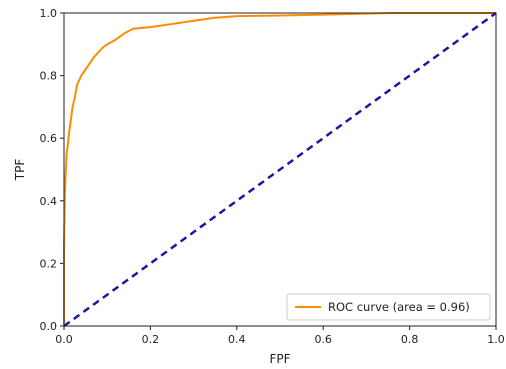 The image size is (506, 369). Describe the element at coordinates (410, 339) in the screenshot. I see `x-tick-label: 0.8` at that location.